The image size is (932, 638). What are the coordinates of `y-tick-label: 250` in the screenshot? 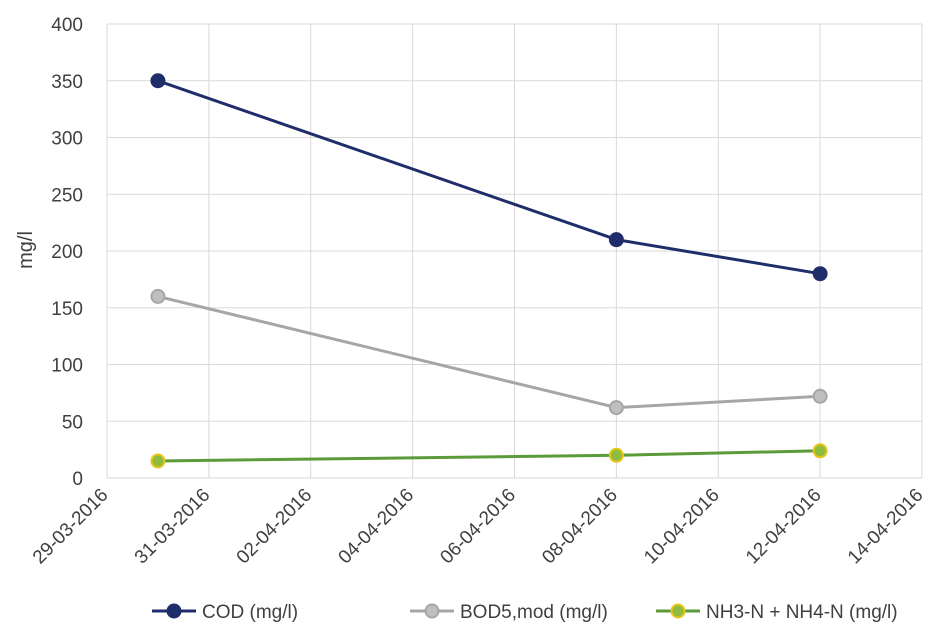 It's located at (67, 195).